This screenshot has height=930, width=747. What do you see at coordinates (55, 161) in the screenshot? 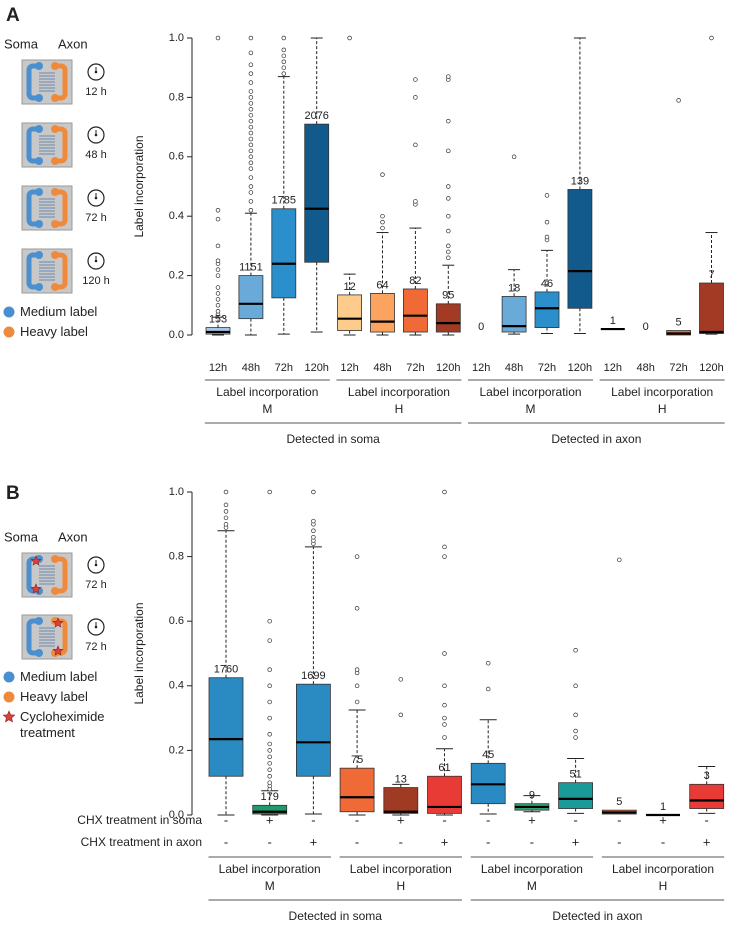
I see `axon-well` at bounding box center [55, 161].